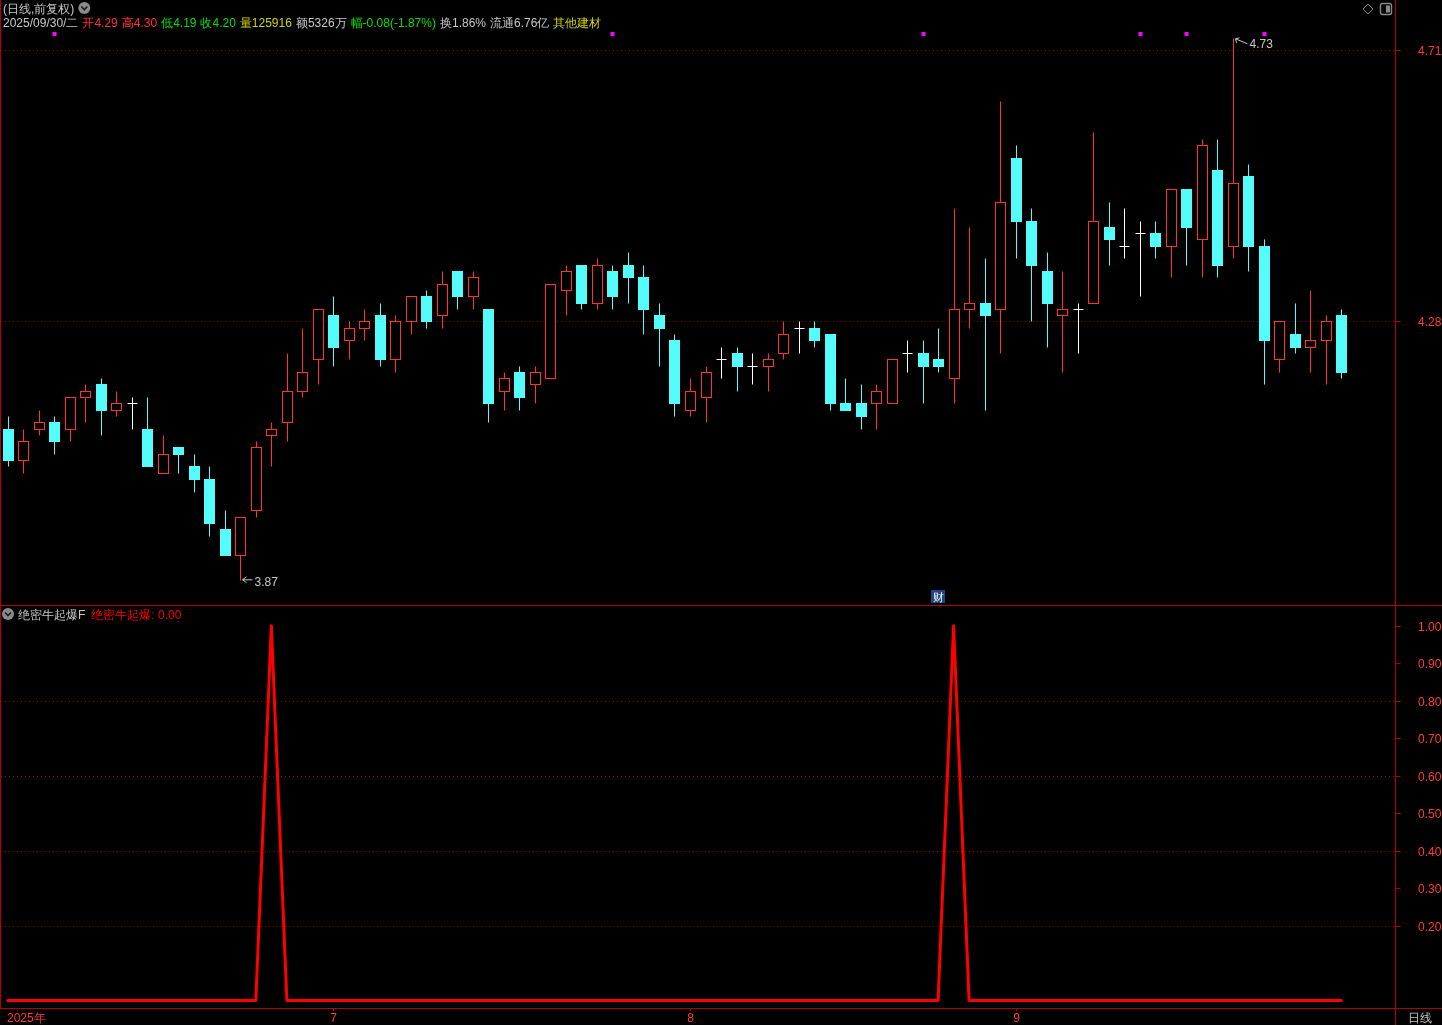  I want to click on y-tick-label: 0.90, so click(1430, 663).